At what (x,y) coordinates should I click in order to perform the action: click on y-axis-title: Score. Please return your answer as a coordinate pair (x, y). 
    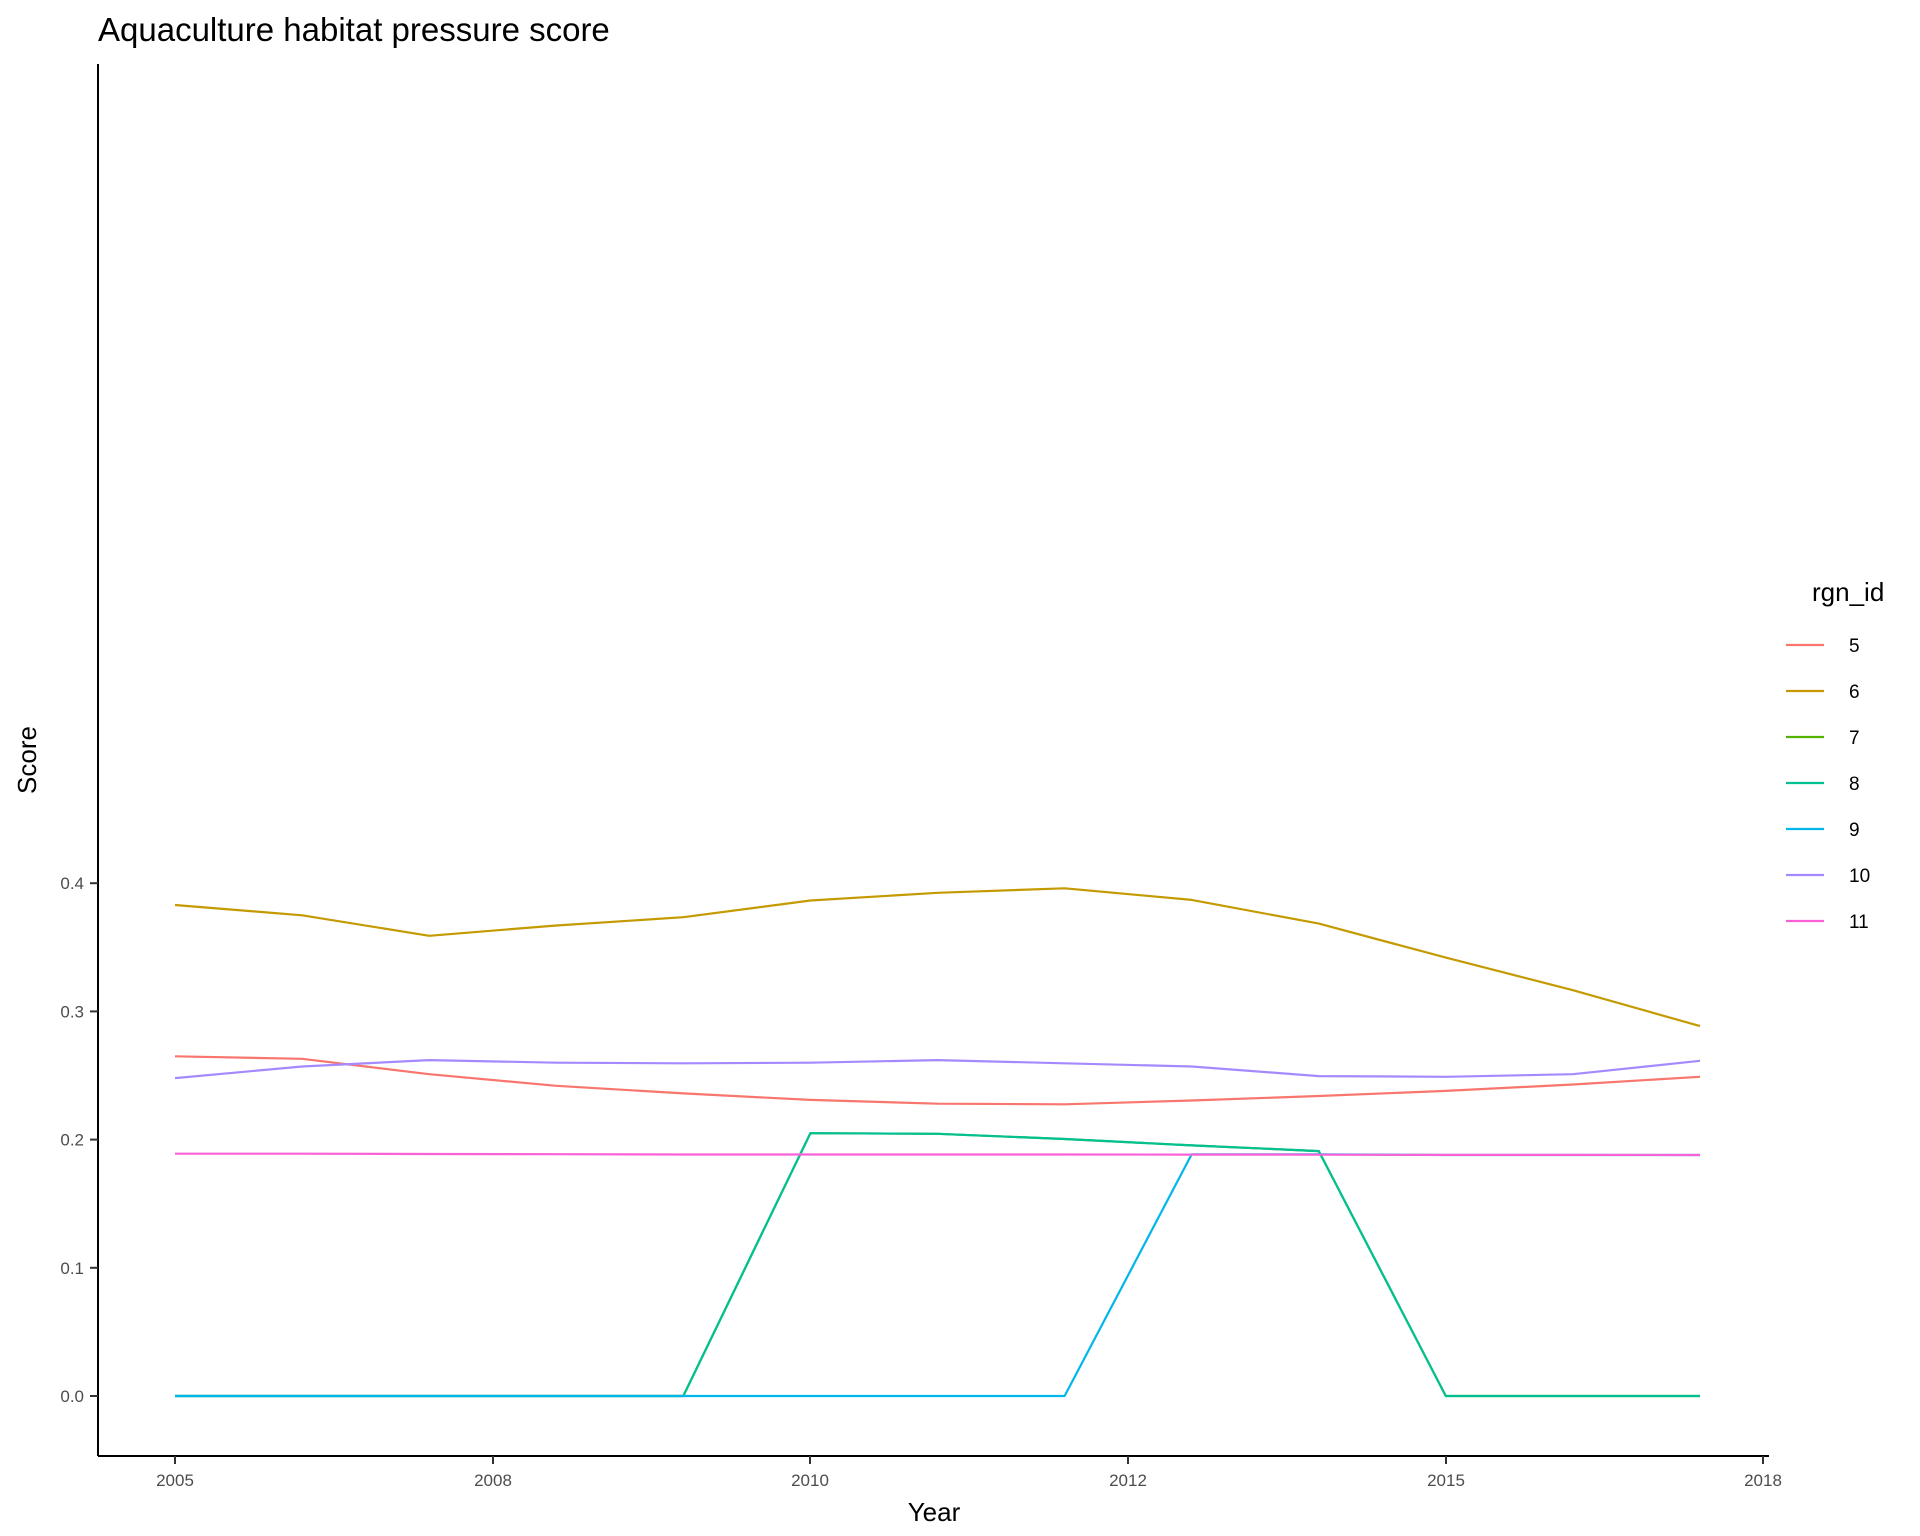
    Looking at the image, I should click on (27, 760).